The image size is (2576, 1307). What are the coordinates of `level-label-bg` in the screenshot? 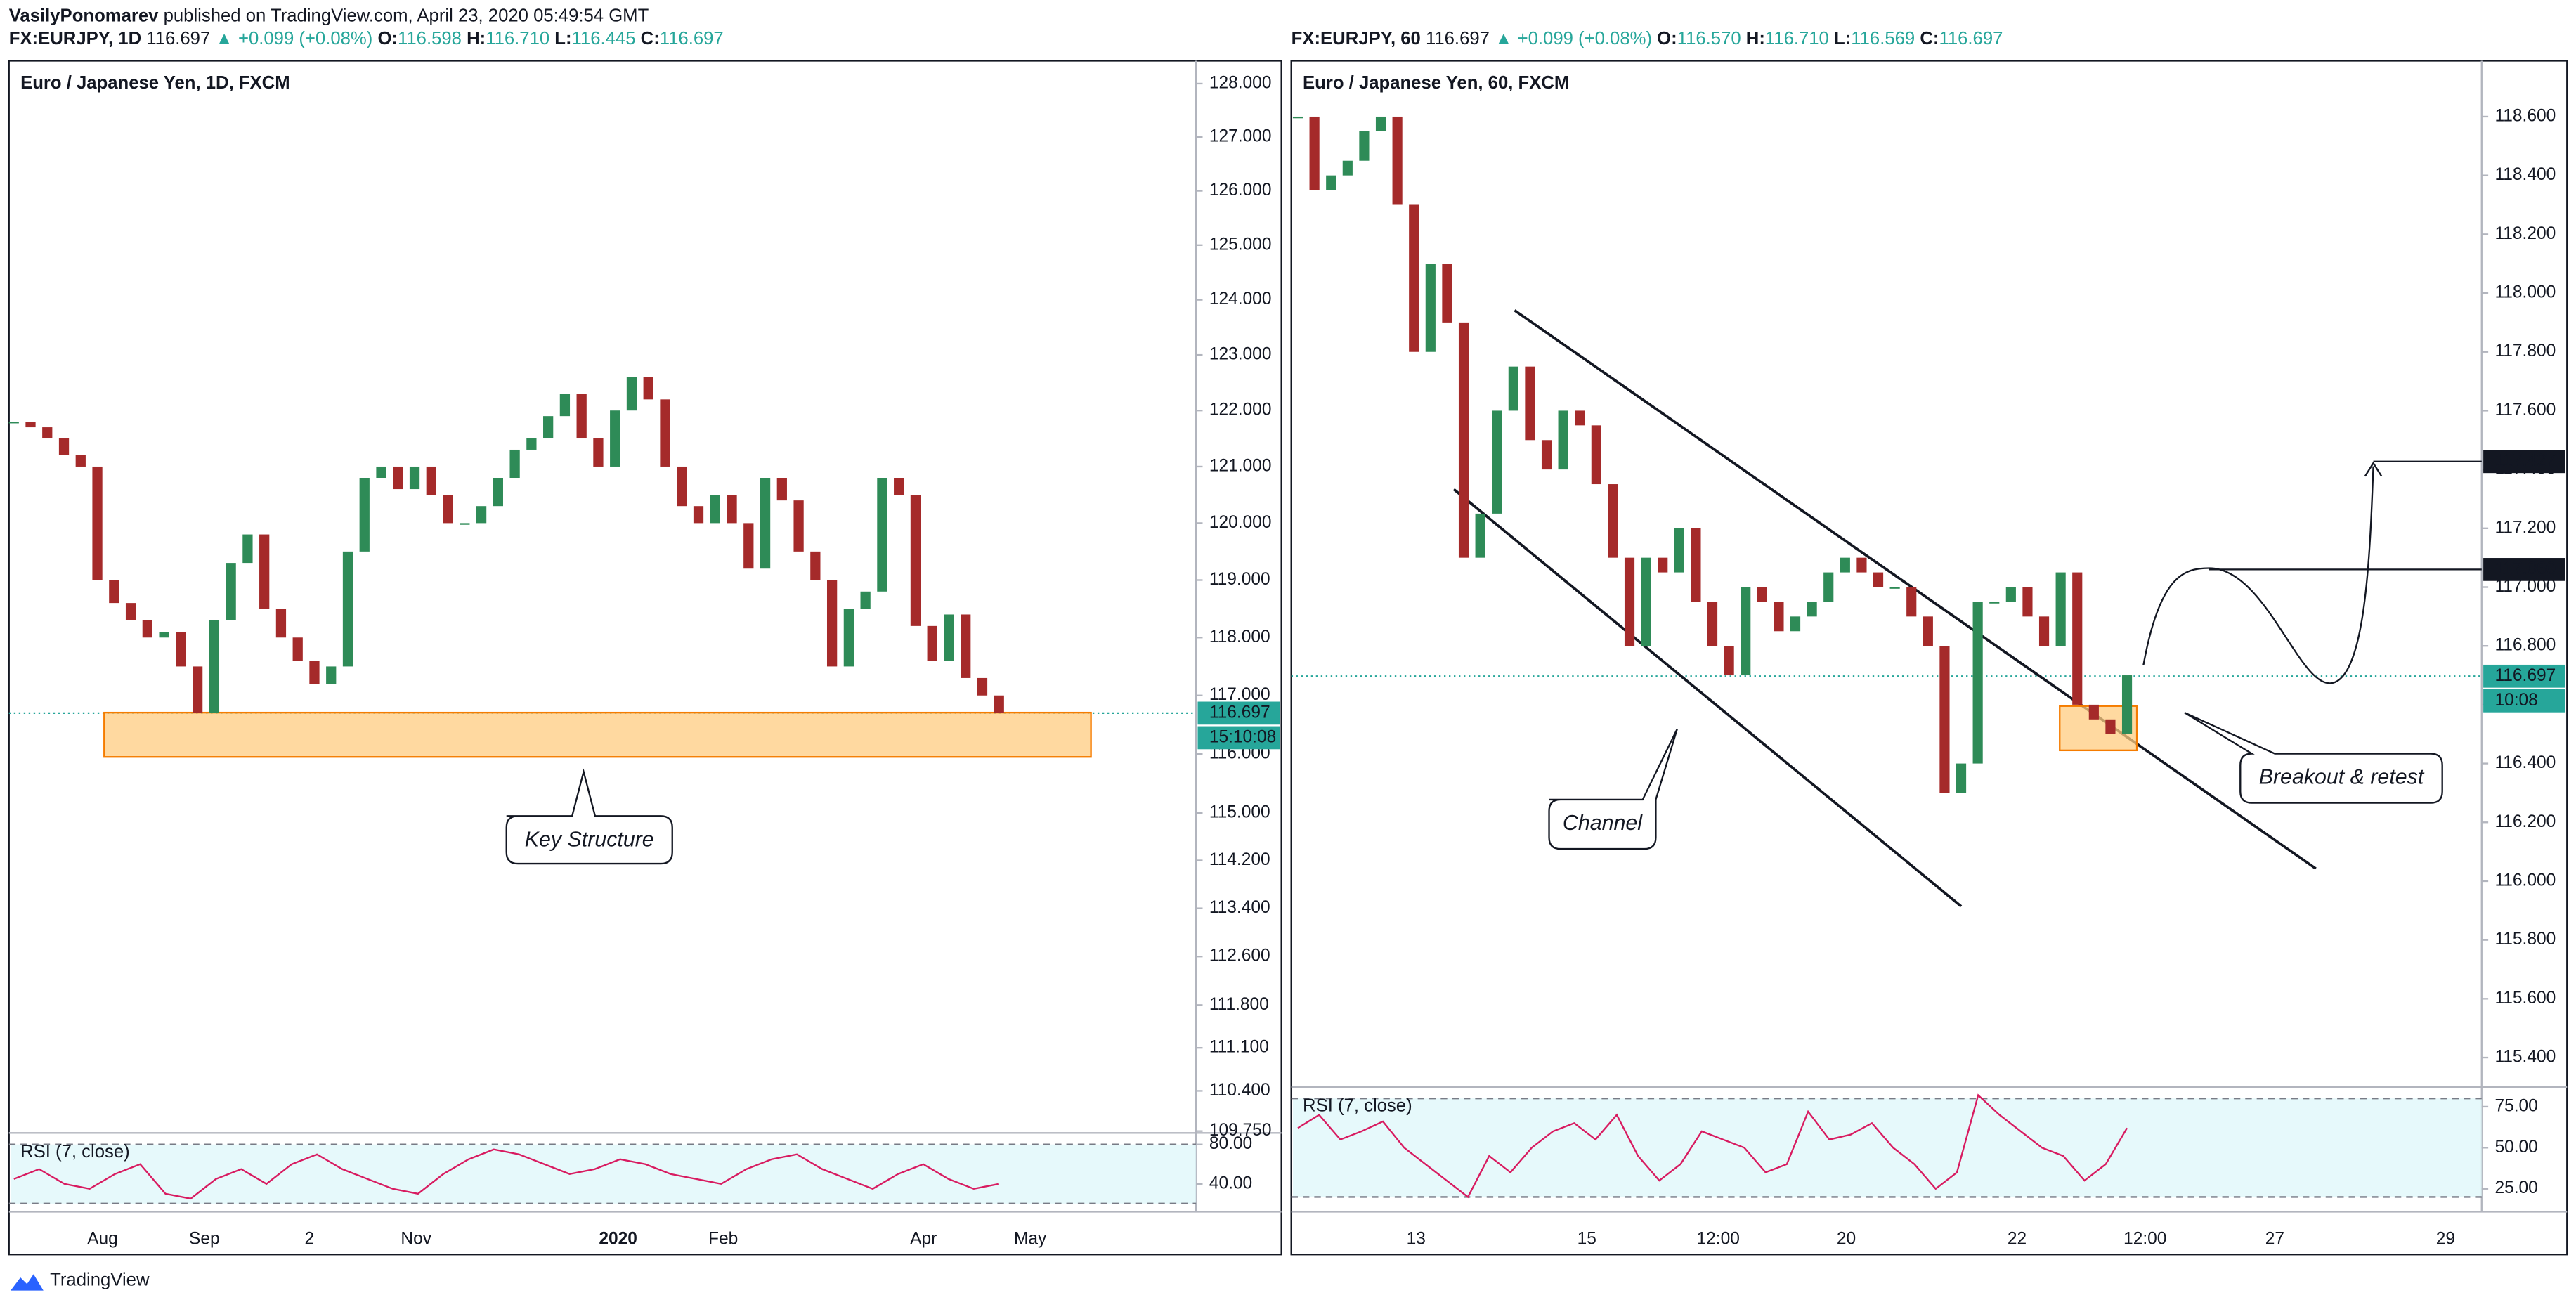 It's located at (2524, 569).